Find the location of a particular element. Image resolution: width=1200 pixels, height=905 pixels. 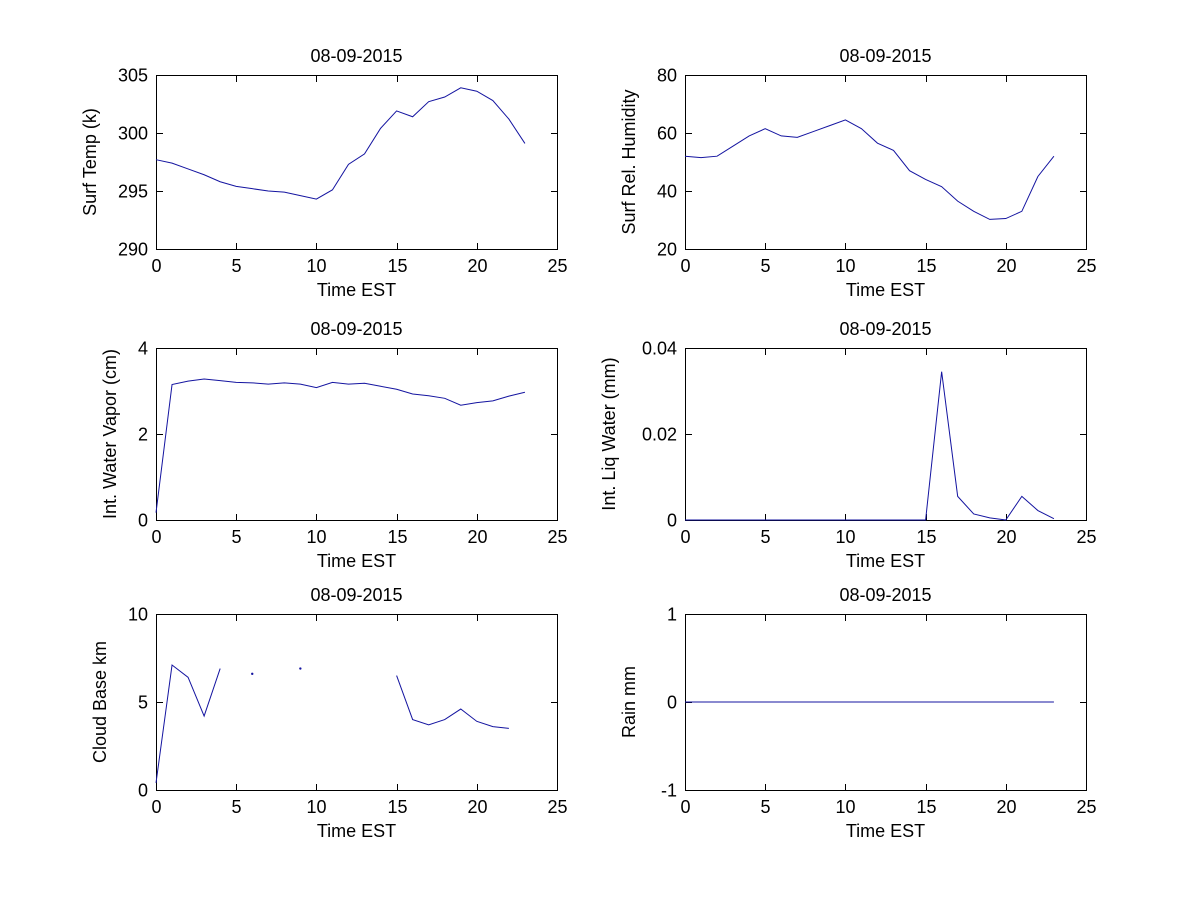

y-tick-label: 0.04 is located at coordinates (659, 349).